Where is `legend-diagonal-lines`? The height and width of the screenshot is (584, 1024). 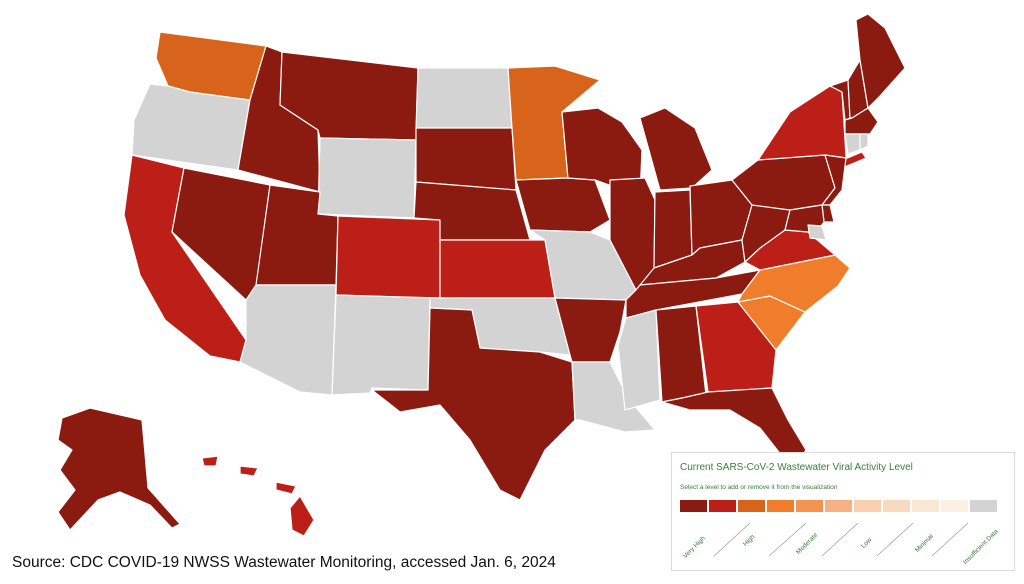 legend-diagonal-lines is located at coordinates (841, 539).